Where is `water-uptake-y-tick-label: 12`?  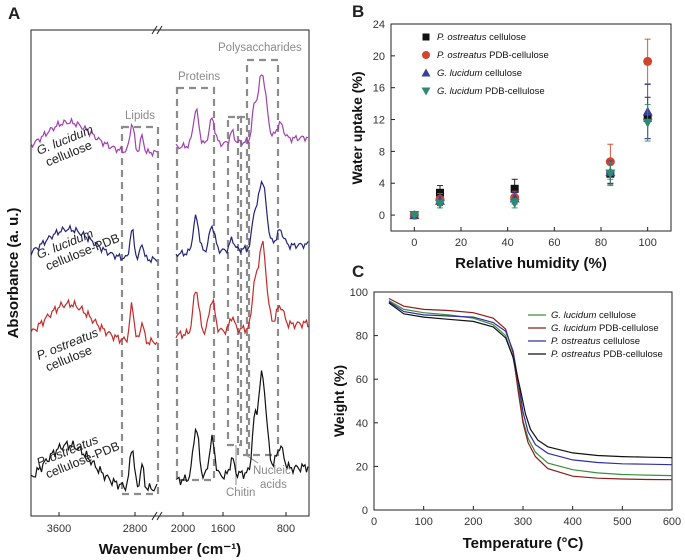 water-uptake-y-tick-label: 12 is located at coordinates (379, 121).